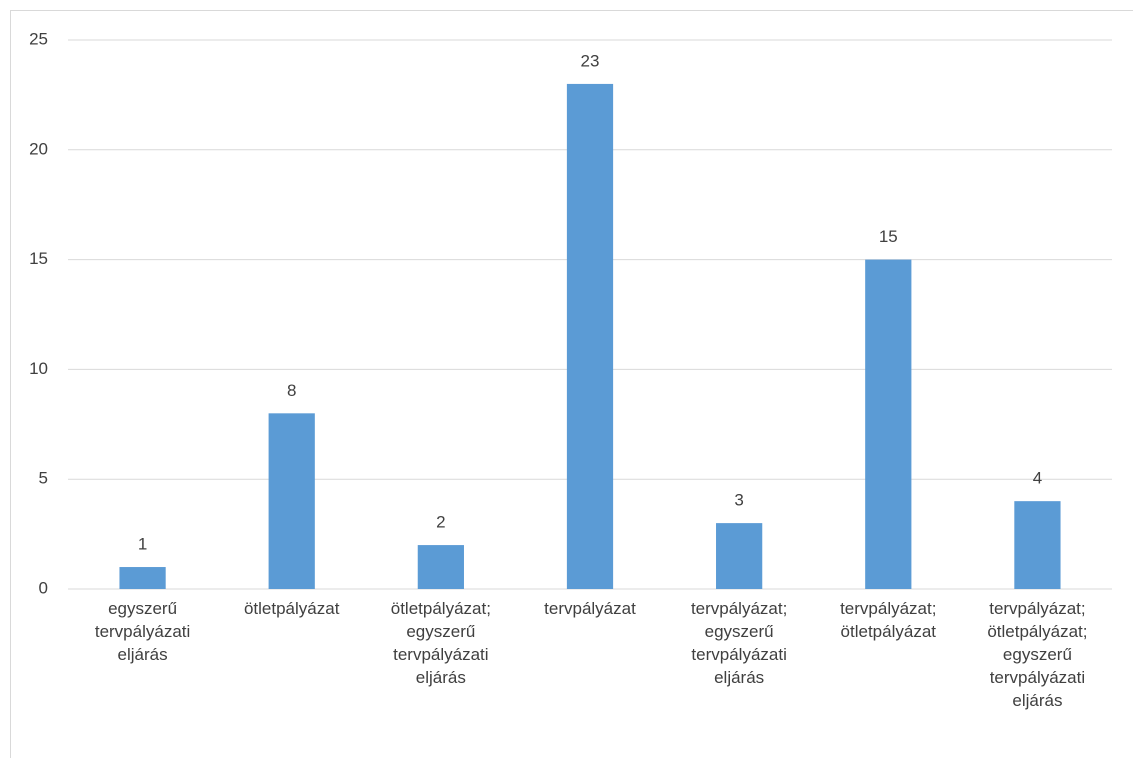 The image size is (1133, 758). Describe the element at coordinates (590, 60) in the screenshot. I see `data-label: 23` at that location.